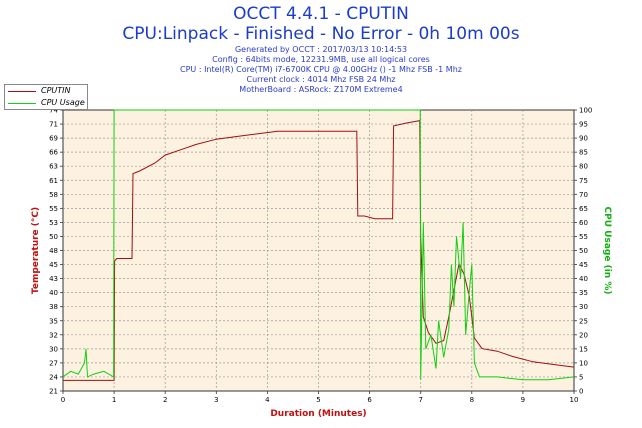  I want to click on y-right-tick-label: 75, so click(583, 181).